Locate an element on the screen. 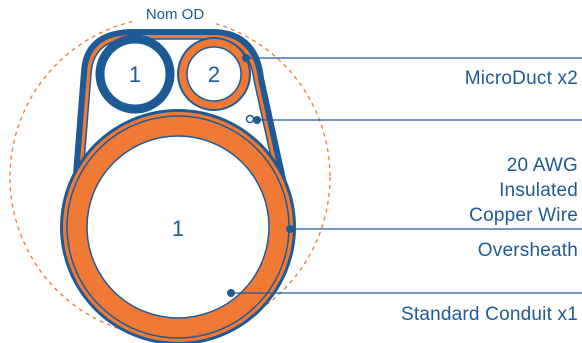 The image size is (582, 343). dot-oversheath is located at coordinates (290, 229).